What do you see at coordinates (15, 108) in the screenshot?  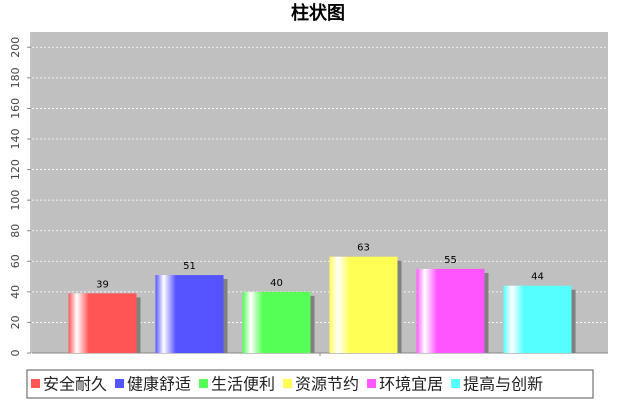 I see `y-tick-label: 160` at bounding box center [15, 108].